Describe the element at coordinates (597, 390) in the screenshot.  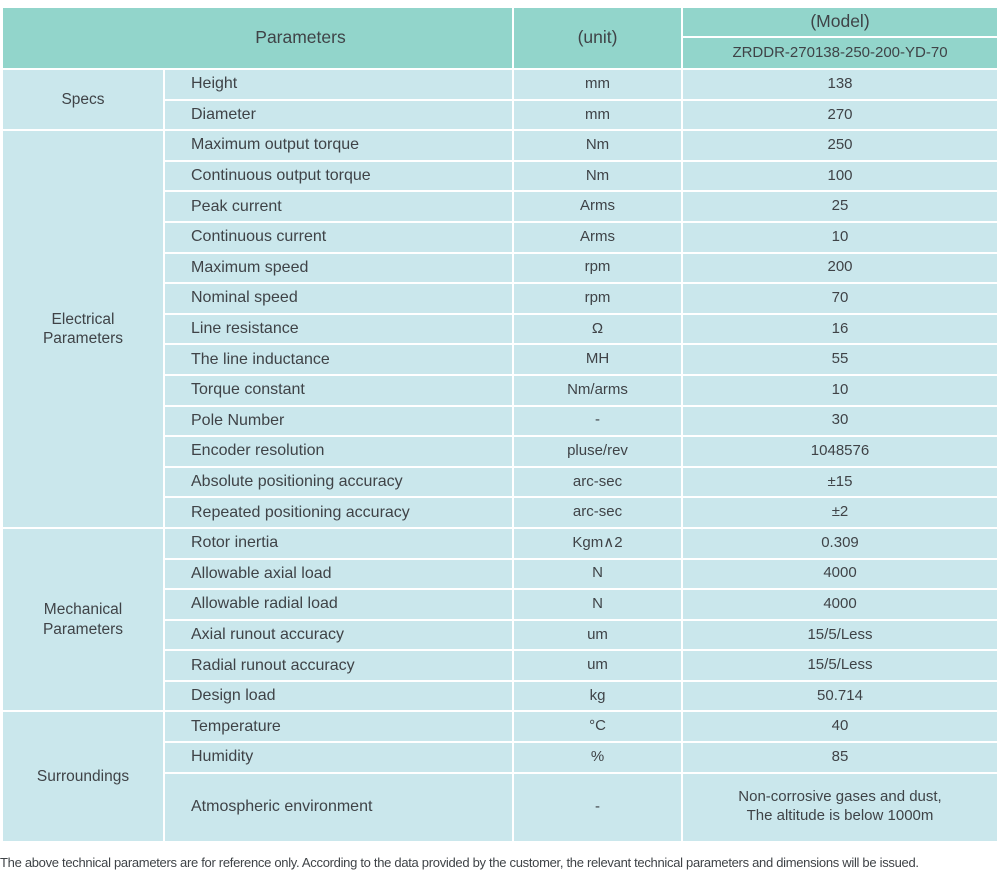
I see `unit-cell: Nm/arms` at that location.